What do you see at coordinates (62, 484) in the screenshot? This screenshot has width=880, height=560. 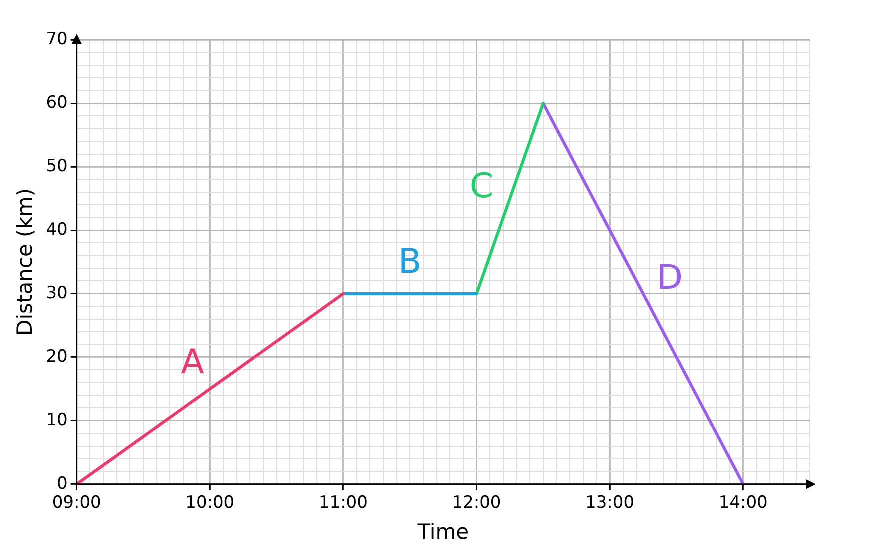 I see `y-tick-label: 0` at bounding box center [62, 484].